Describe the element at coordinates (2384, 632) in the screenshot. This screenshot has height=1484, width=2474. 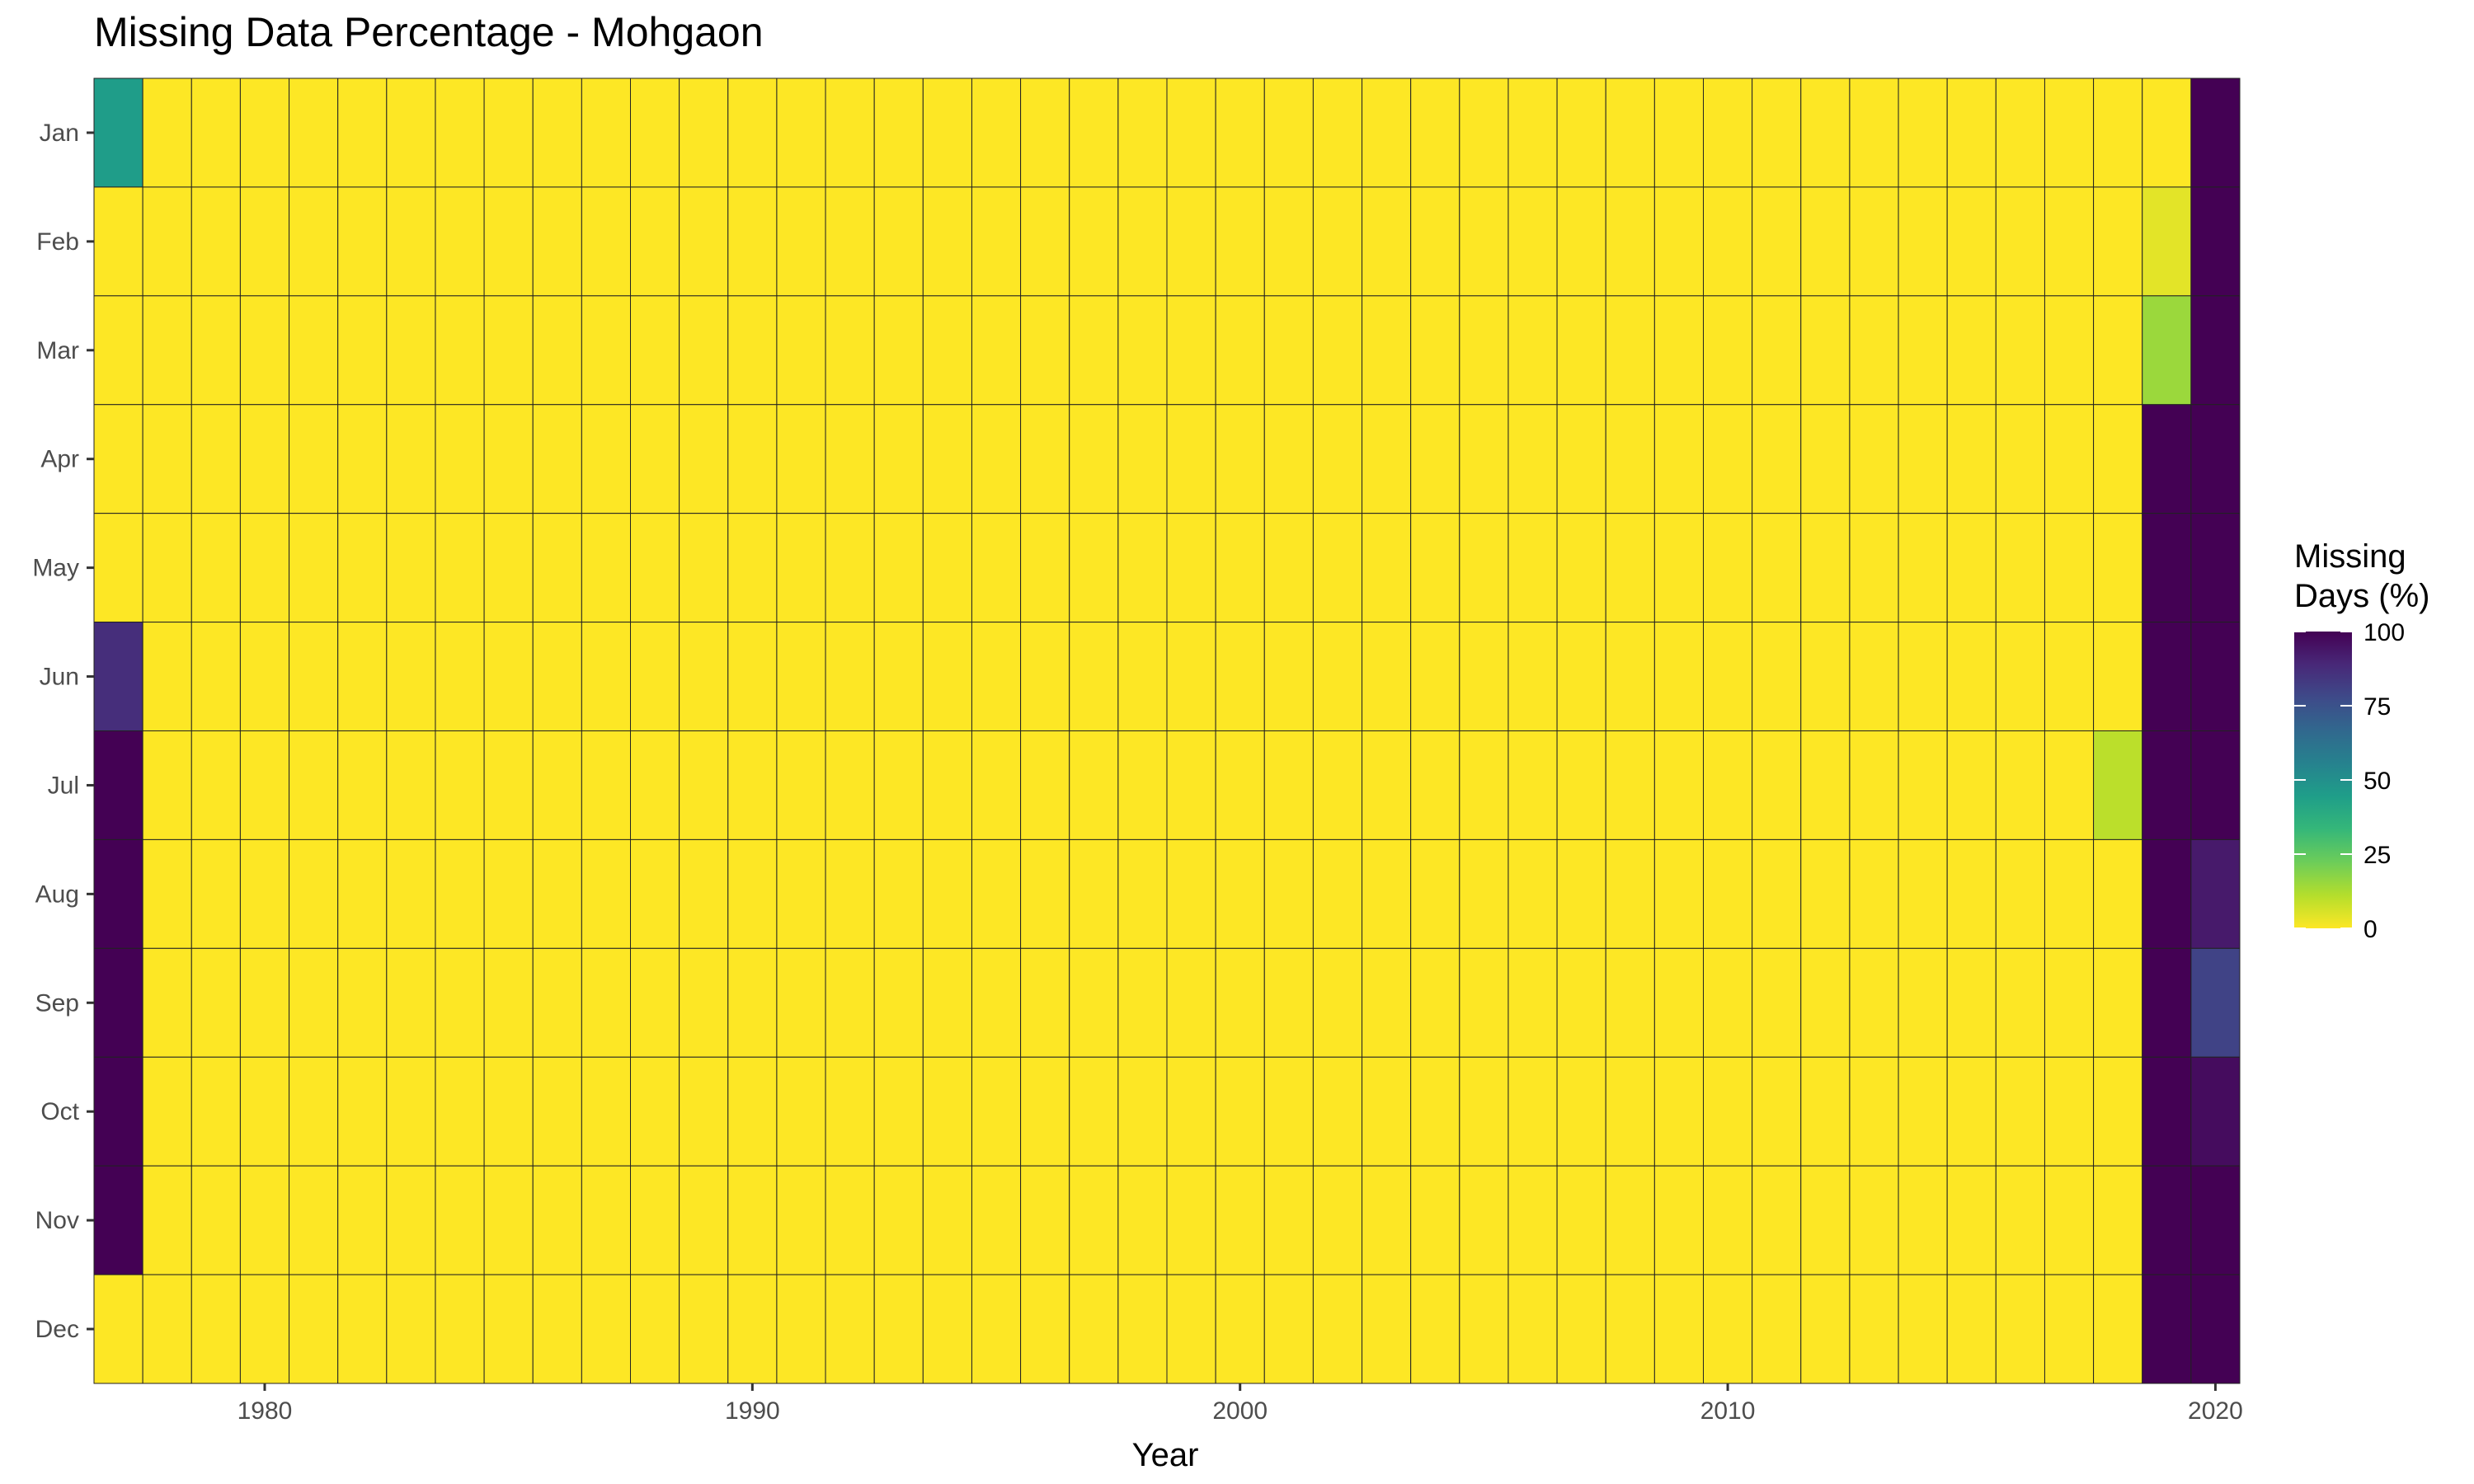
I see `legend-tick-label: 100` at that location.